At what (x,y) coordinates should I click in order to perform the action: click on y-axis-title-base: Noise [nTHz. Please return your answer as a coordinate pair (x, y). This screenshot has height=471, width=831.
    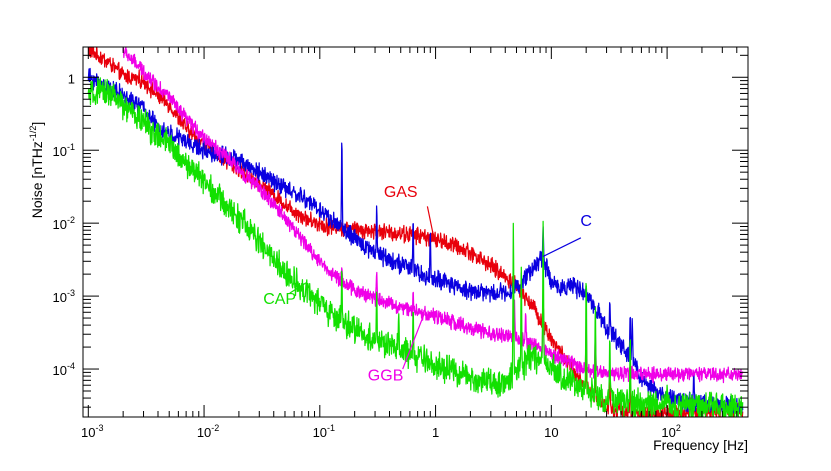
    Looking at the image, I should click on (37, 179).